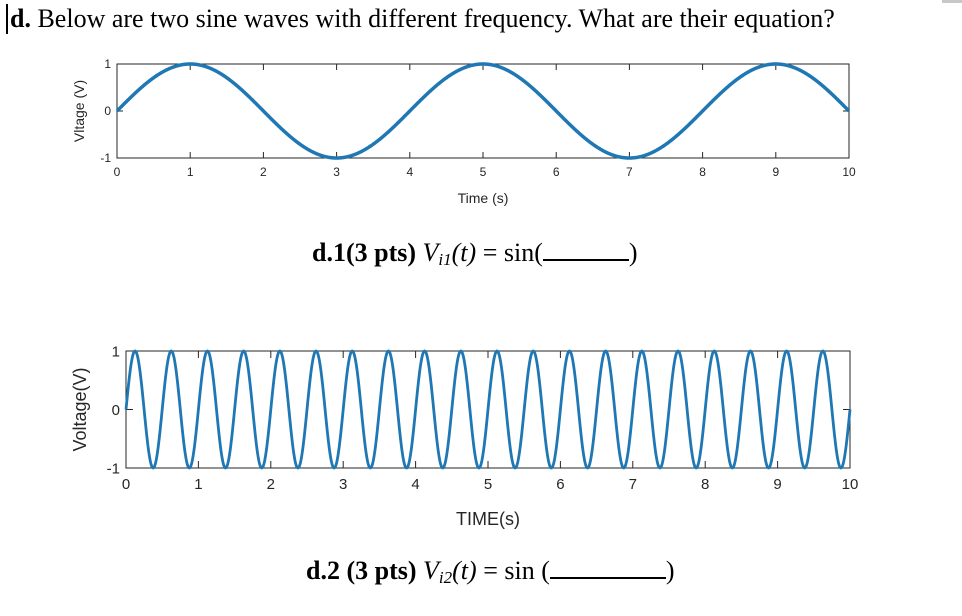 The width and height of the screenshot is (962, 616). I want to click on chart-2-x-tick-label: 5, so click(488, 484).